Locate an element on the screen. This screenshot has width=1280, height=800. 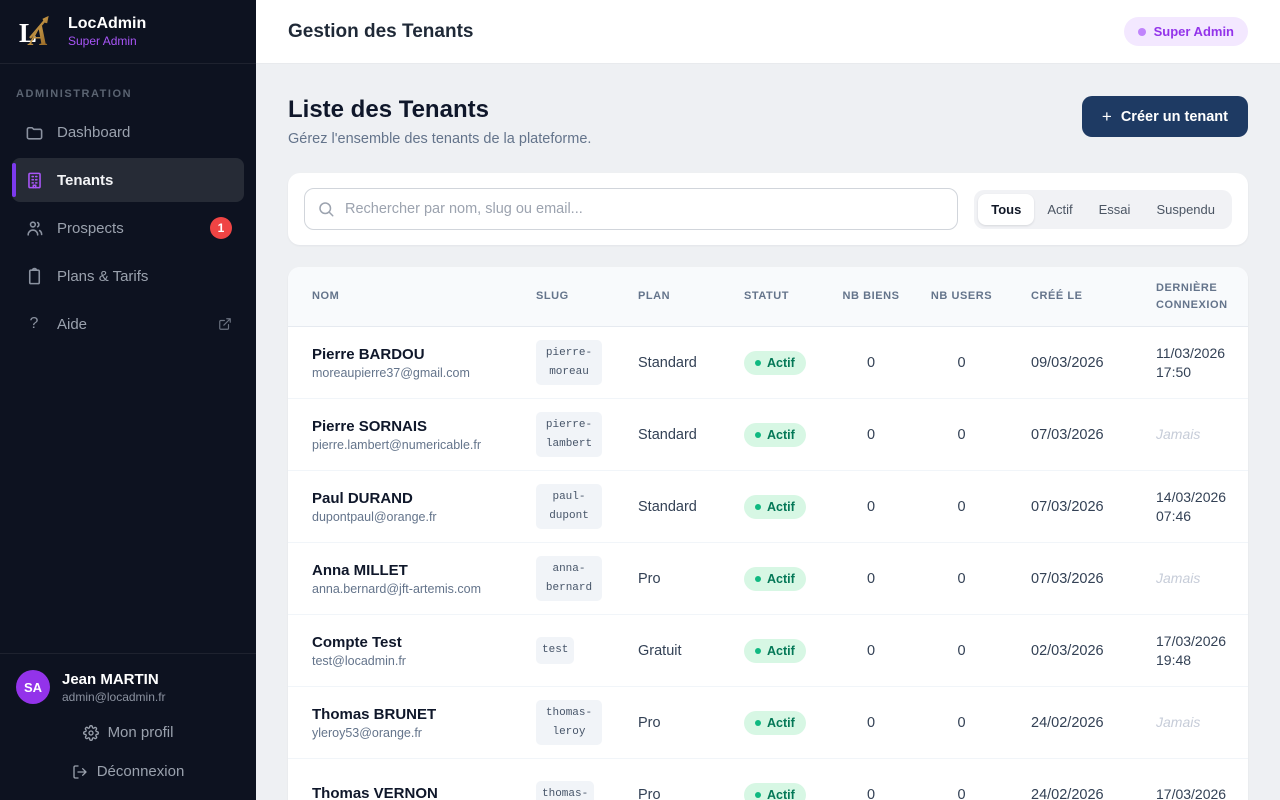
tenant-slug: thomas-leroy is located at coordinates (569, 722).